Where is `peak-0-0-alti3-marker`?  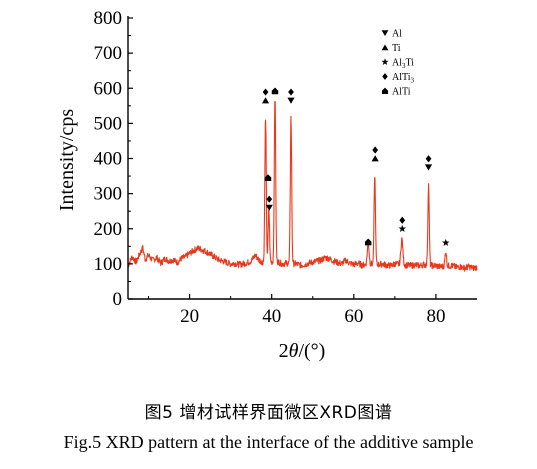
peak-0-0-alti3-marker is located at coordinates (265, 92).